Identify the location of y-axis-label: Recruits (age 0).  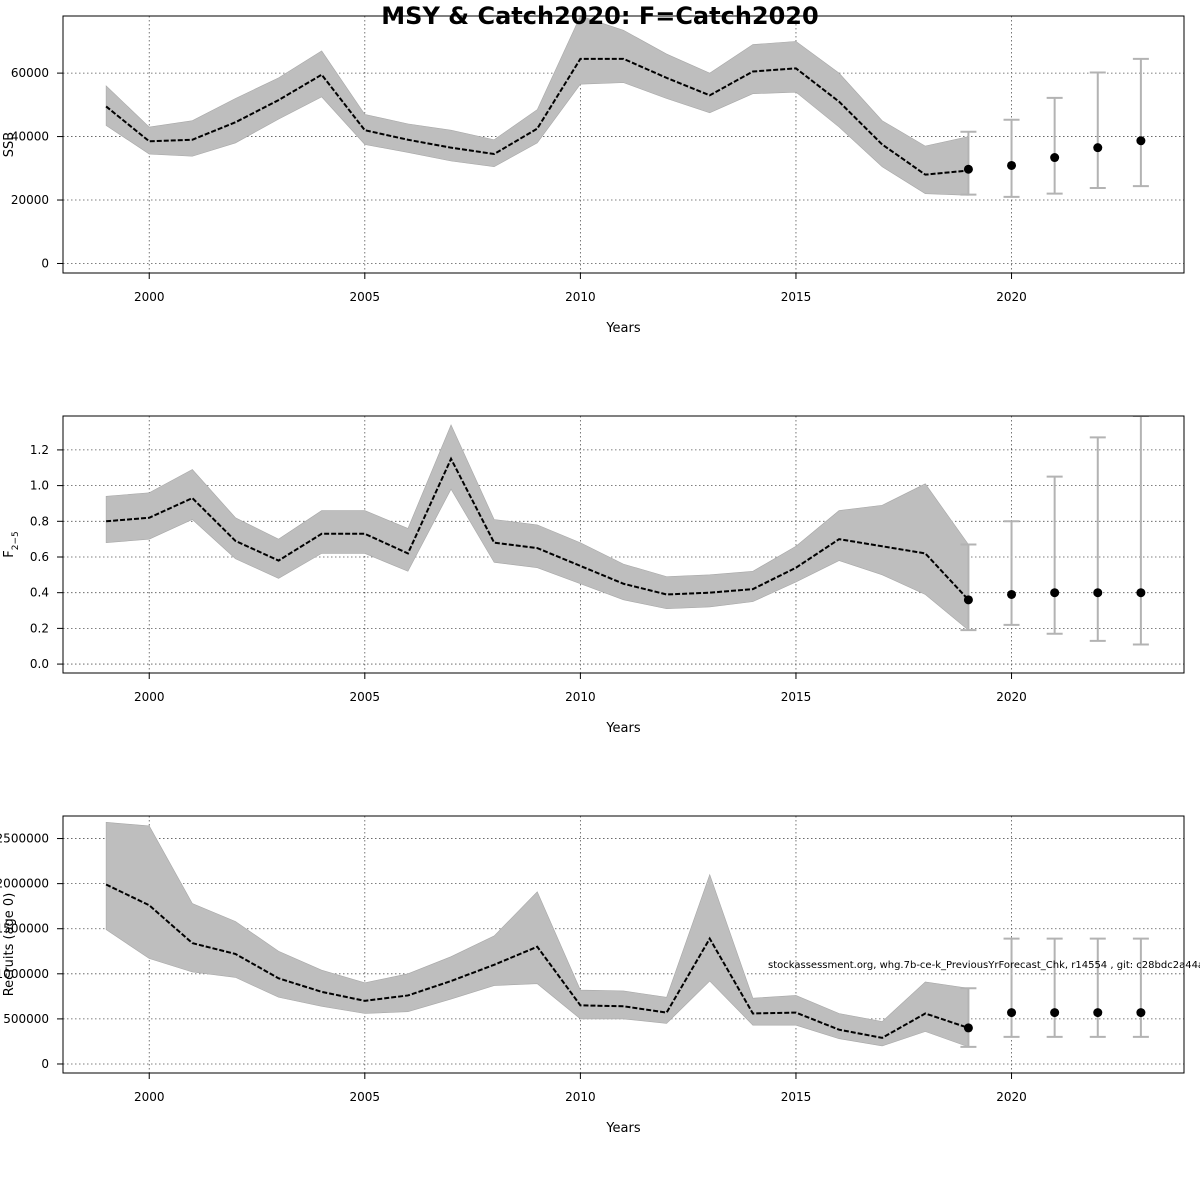
(9, 945).